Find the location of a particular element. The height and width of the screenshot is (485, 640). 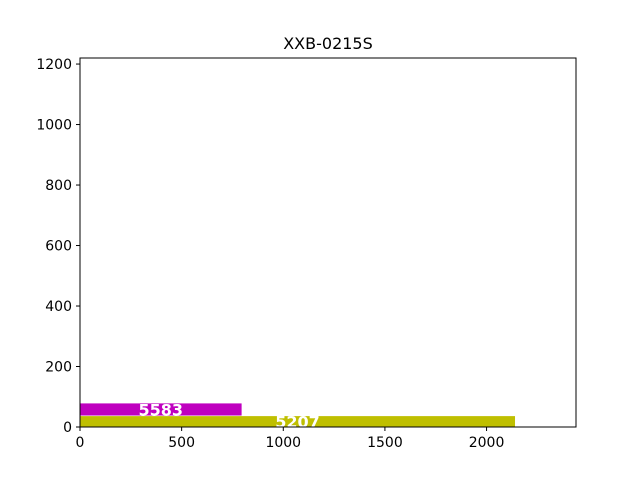

x-tick-label: 500 is located at coordinates (181, 443).